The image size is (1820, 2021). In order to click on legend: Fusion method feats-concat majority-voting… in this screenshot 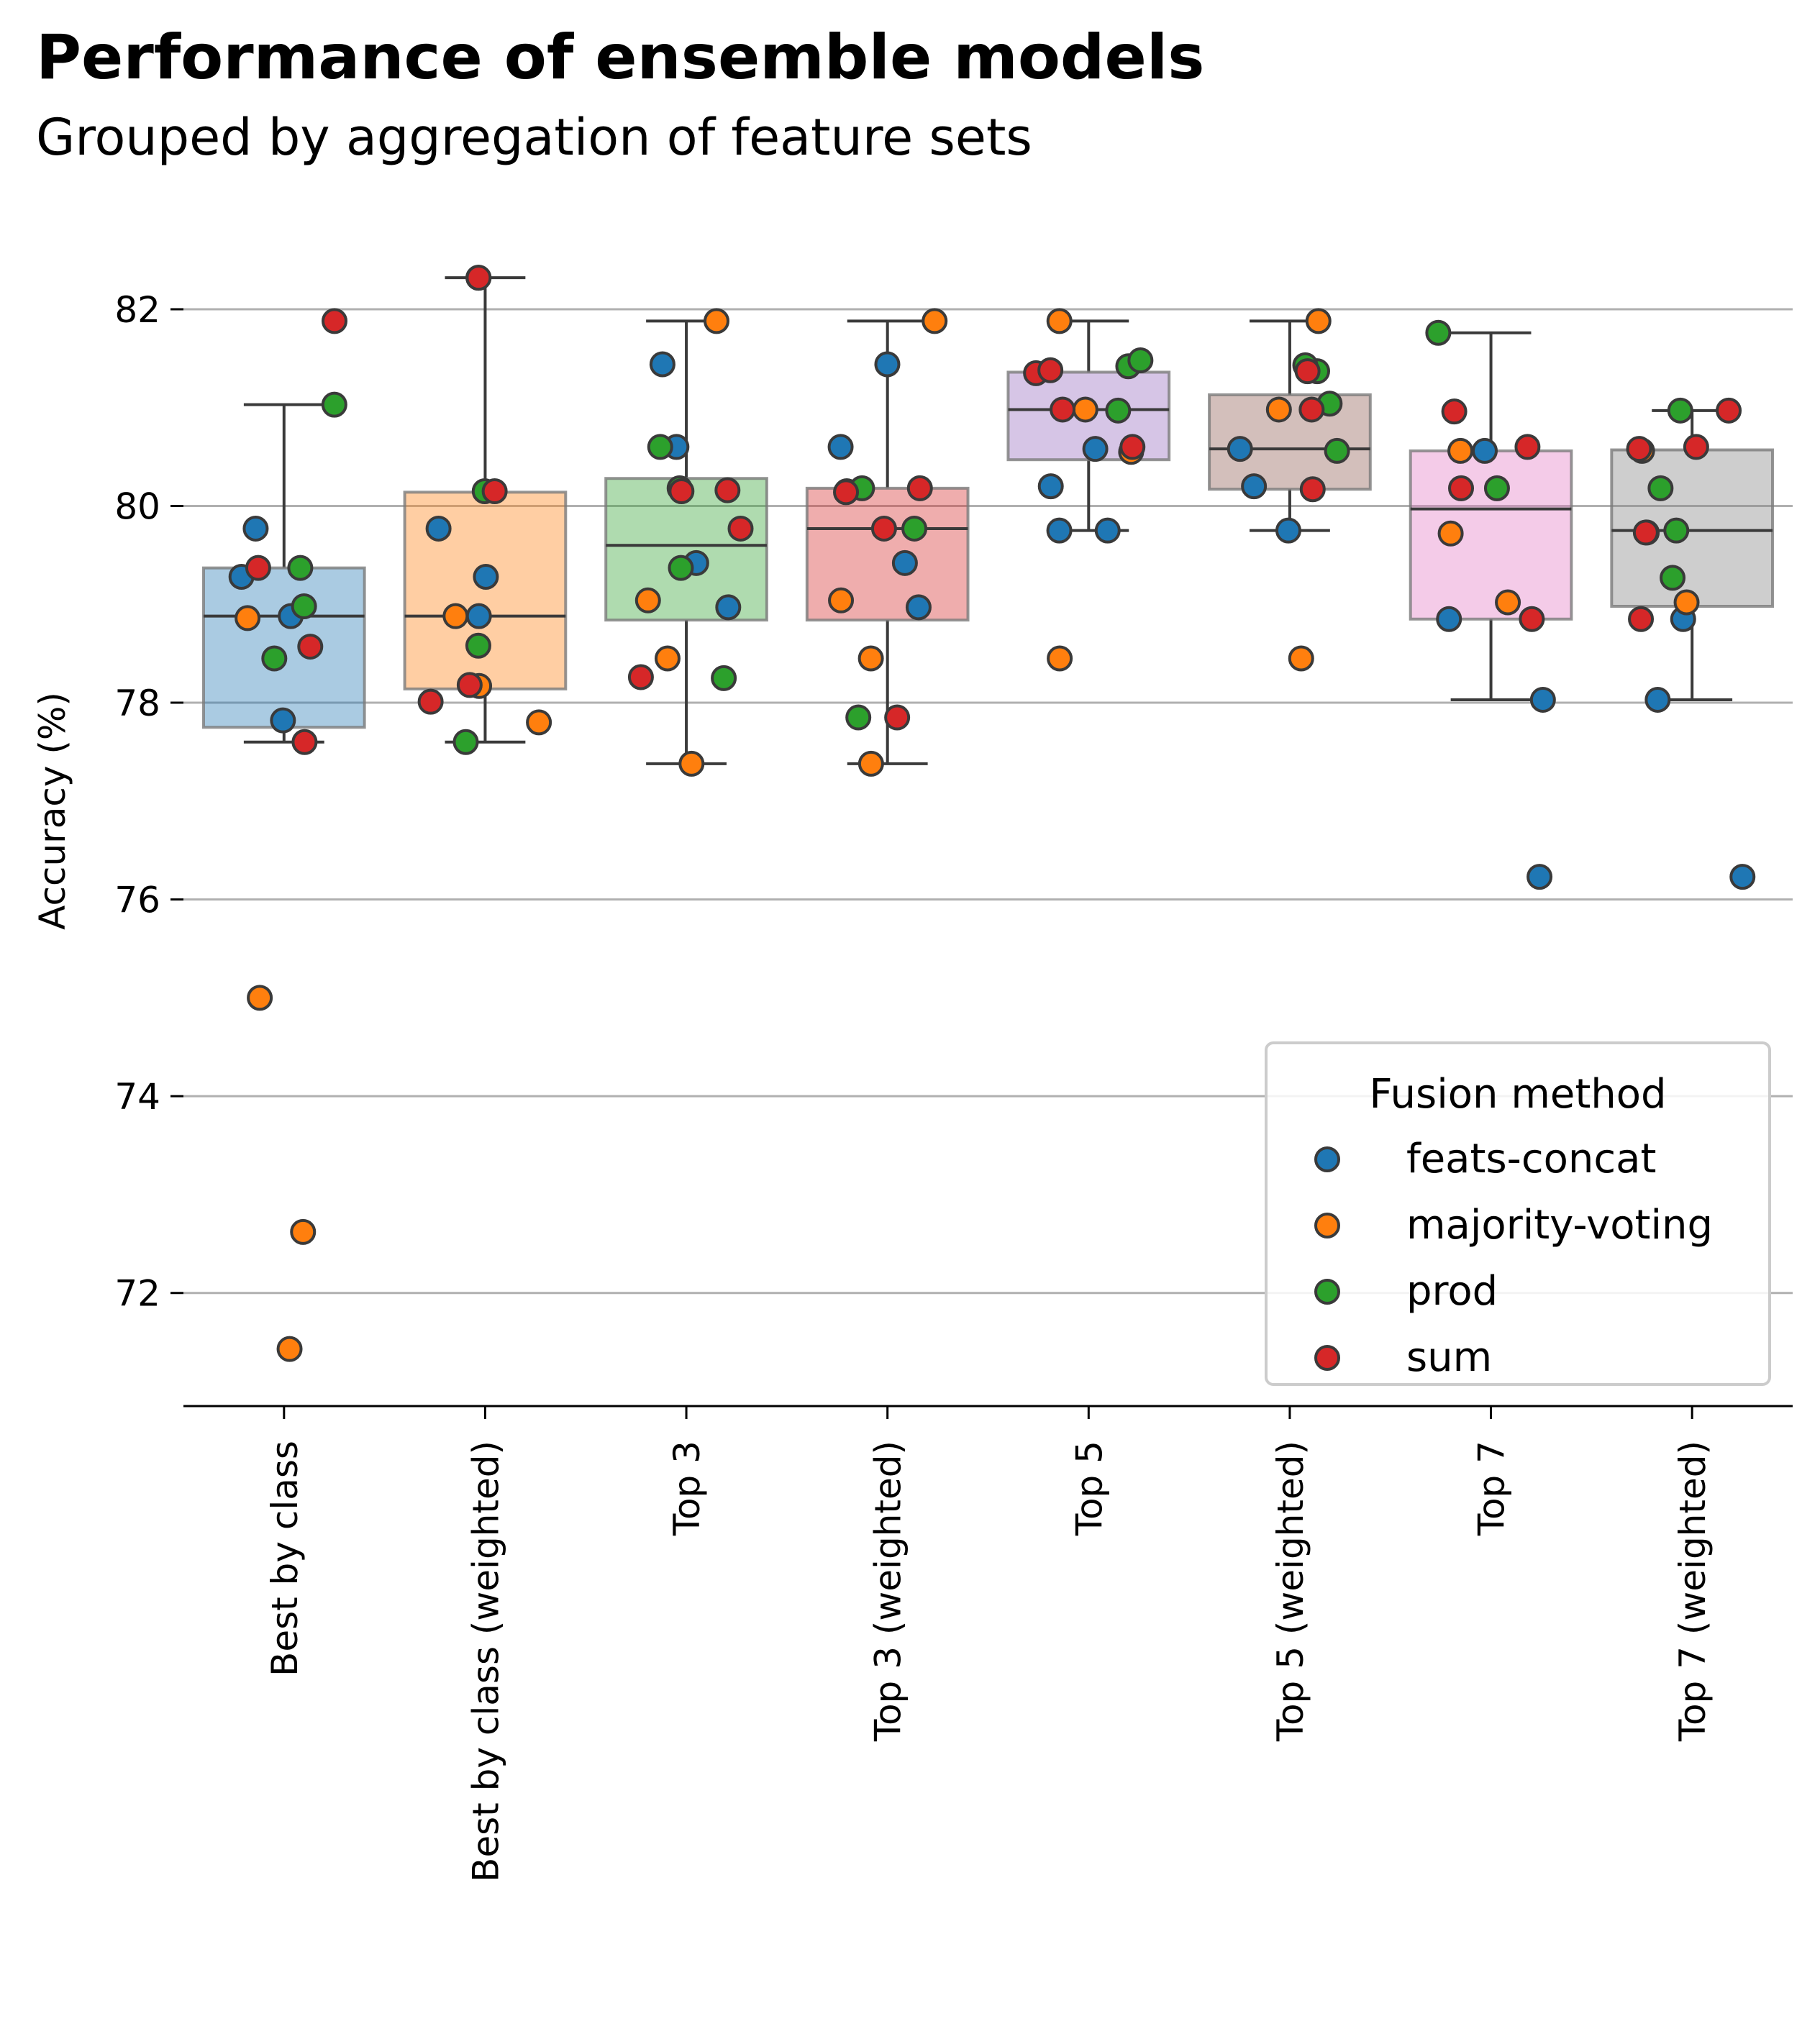, I will do `click(1518, 1213)`.